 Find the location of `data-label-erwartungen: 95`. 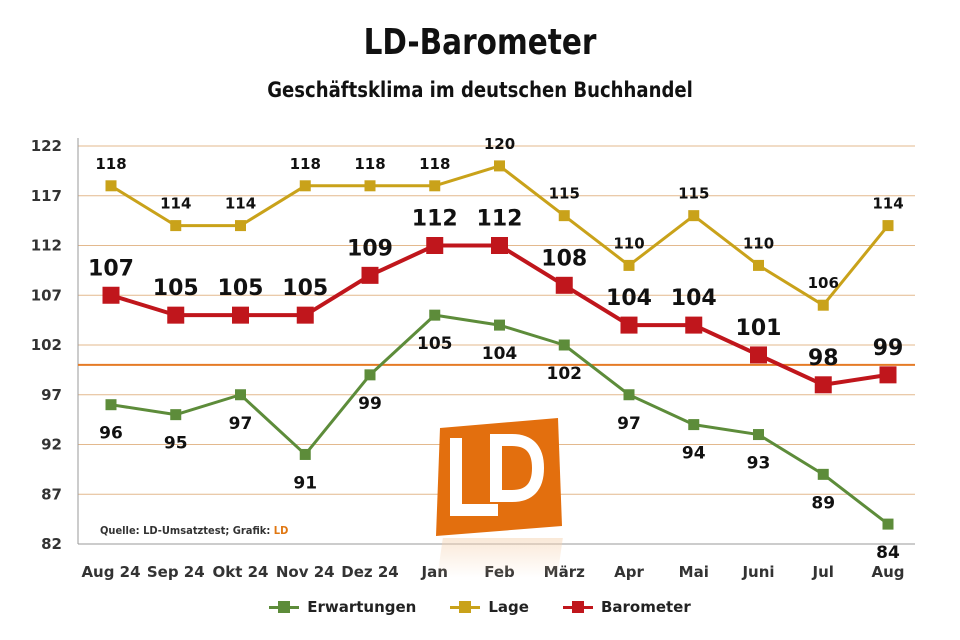

data-label-erwartungen: 95 is located at coordinates (176, 444).